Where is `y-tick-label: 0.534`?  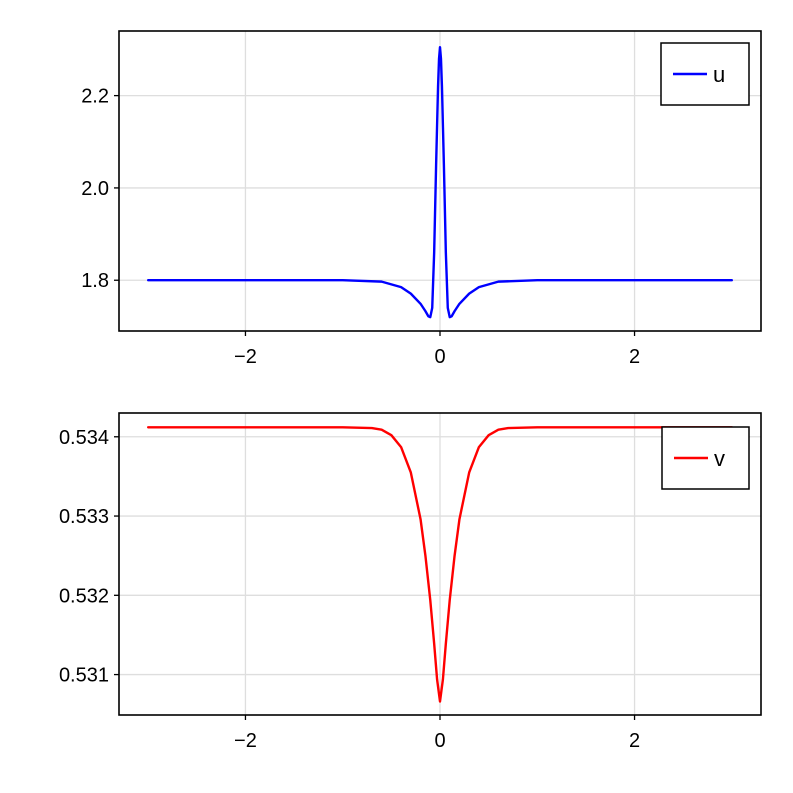 y-tick-label: 0.534 is located at coordinates (84, 438).